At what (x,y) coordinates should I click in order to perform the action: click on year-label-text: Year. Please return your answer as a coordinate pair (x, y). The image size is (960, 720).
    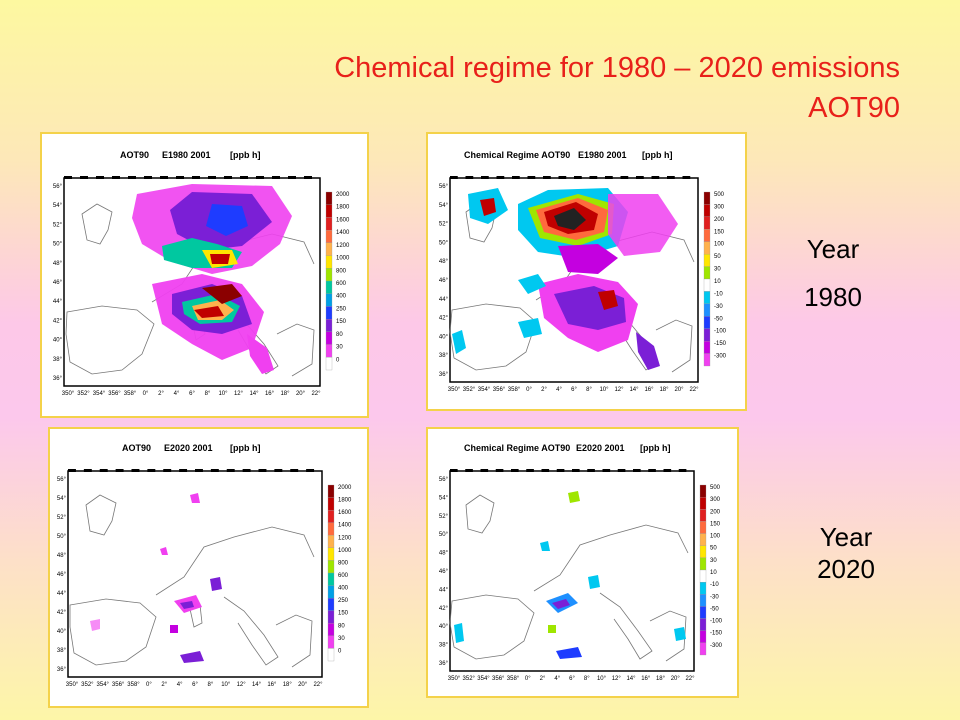
    Looking at the image, I should click on (846, 537).